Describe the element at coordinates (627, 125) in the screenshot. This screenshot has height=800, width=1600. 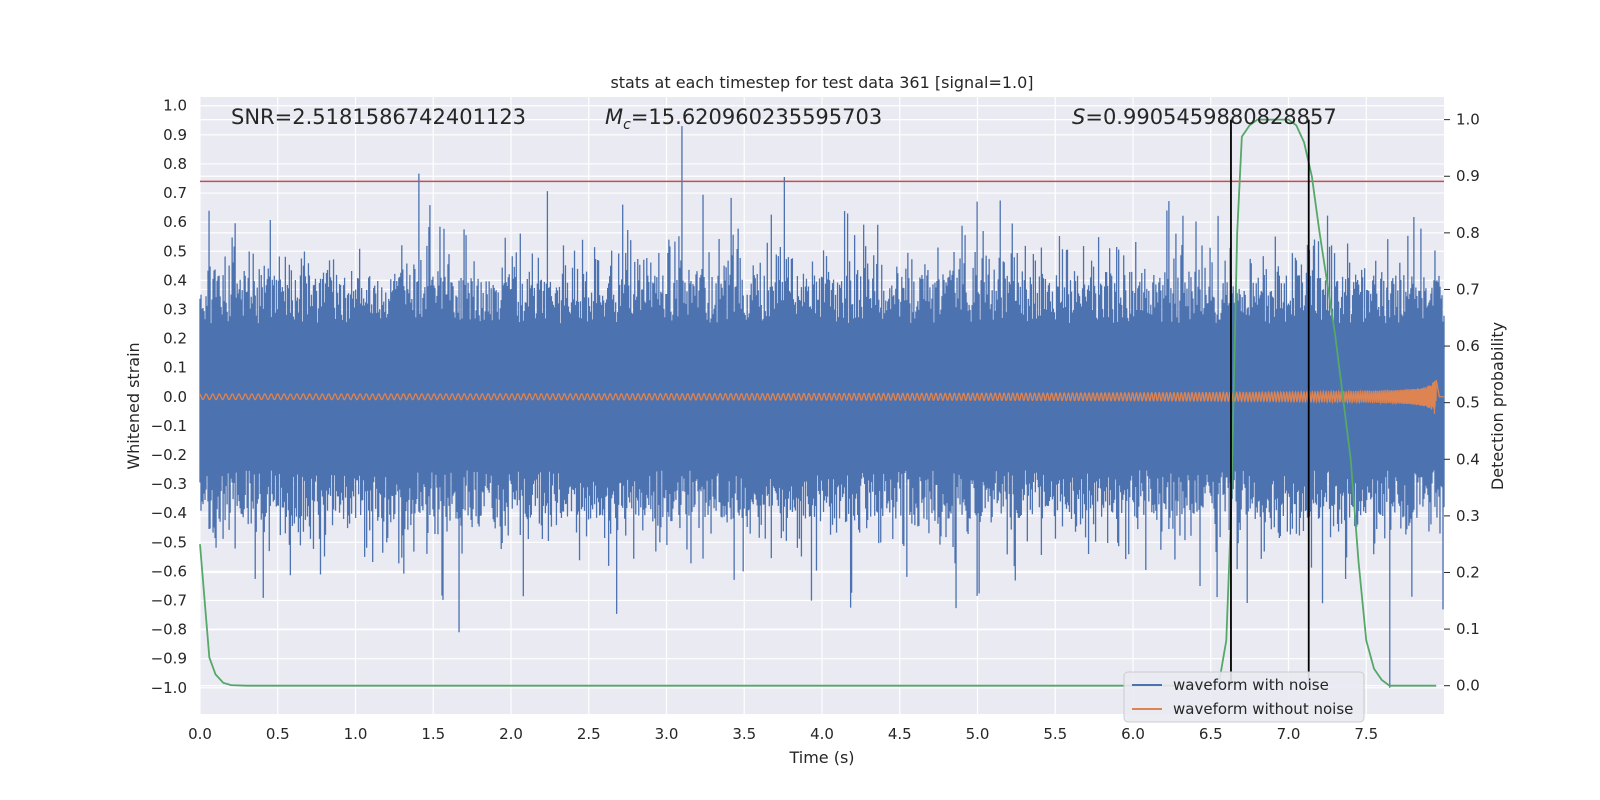
I see `mc-subscript: c` at that location.